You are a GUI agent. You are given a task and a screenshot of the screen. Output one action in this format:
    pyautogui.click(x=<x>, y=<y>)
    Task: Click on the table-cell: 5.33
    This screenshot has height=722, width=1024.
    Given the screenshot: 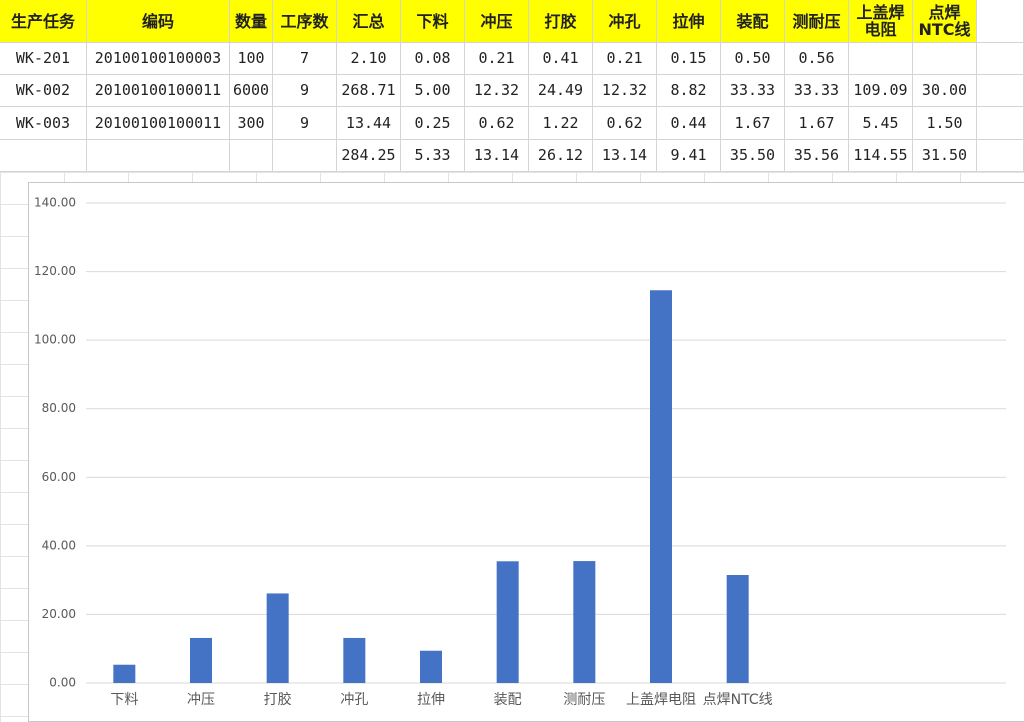 What is the action you would take?
    pyautogui.click(x=433, y=156)
    